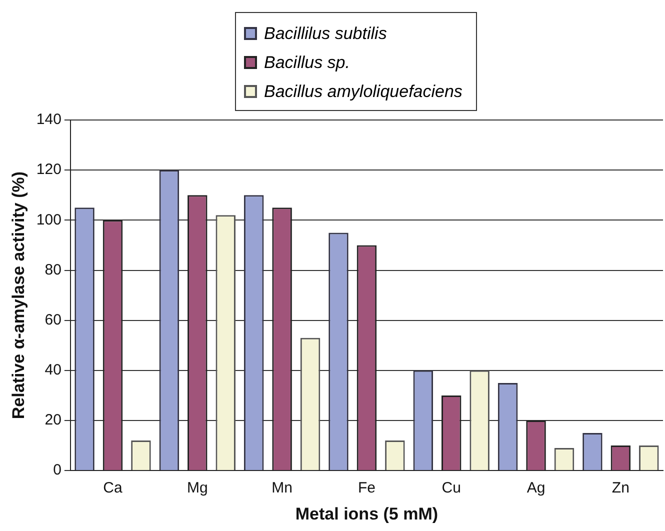 This screenshot has height=531, width=665. Describe the element at coordinates (367, 488) in the screenshot. I see `x-tick-label: Fe` at that location.